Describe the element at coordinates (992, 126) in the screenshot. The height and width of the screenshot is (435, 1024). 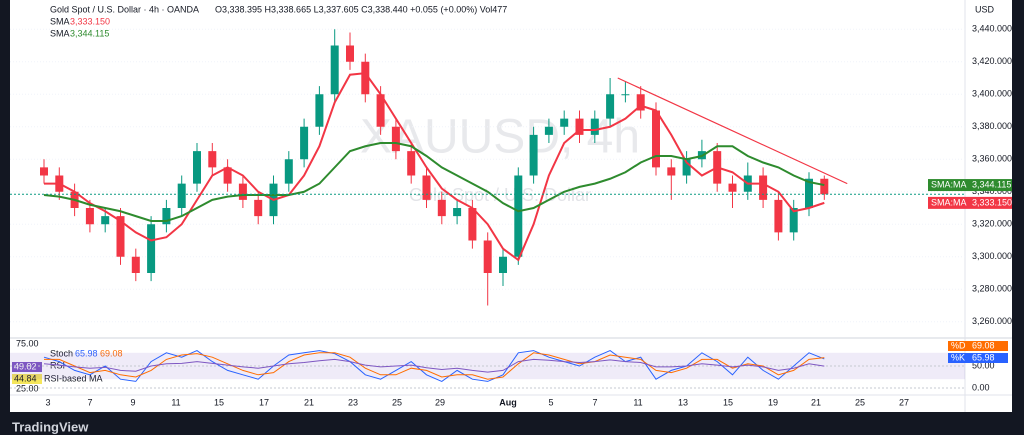
I see `y-tick-label: 3,380.000` at that location.